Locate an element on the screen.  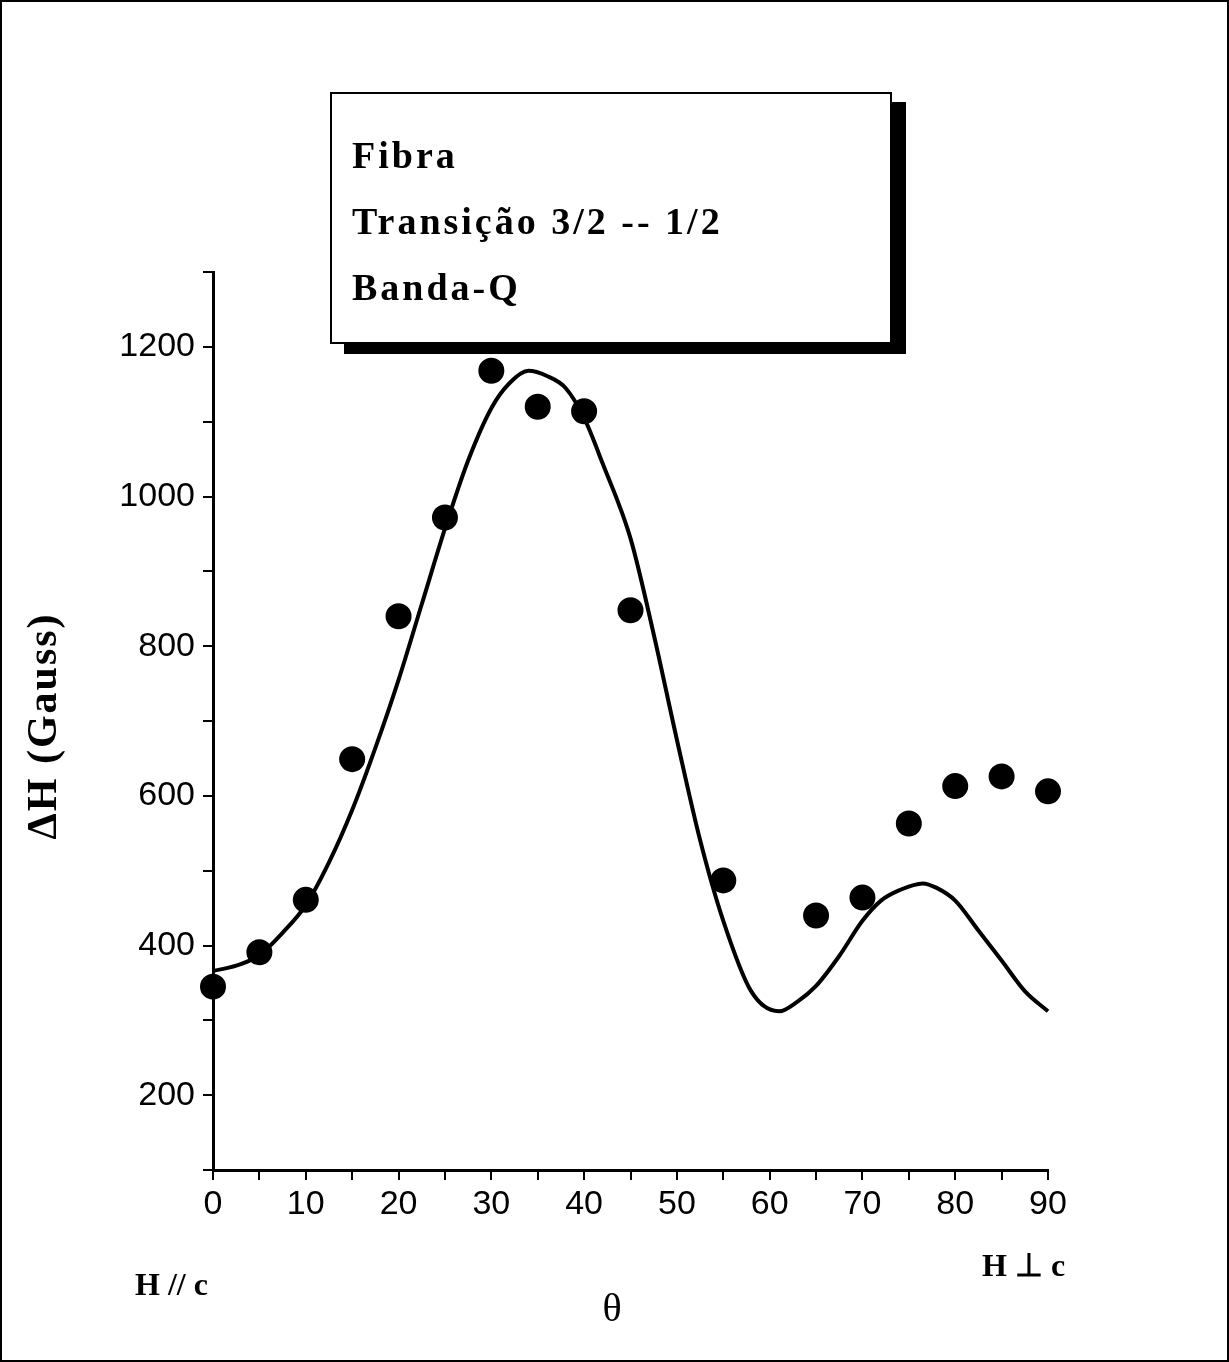
y-tick-label: 800 is located at coordinates (166, 643).